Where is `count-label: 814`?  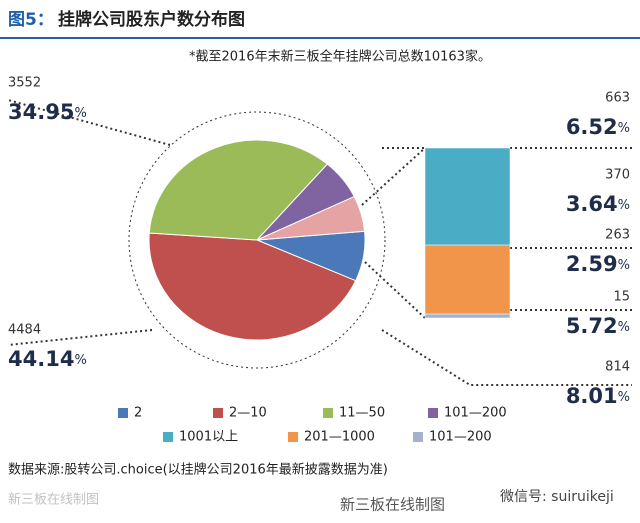
count-label: 814 is located at coordinates (617, 367).